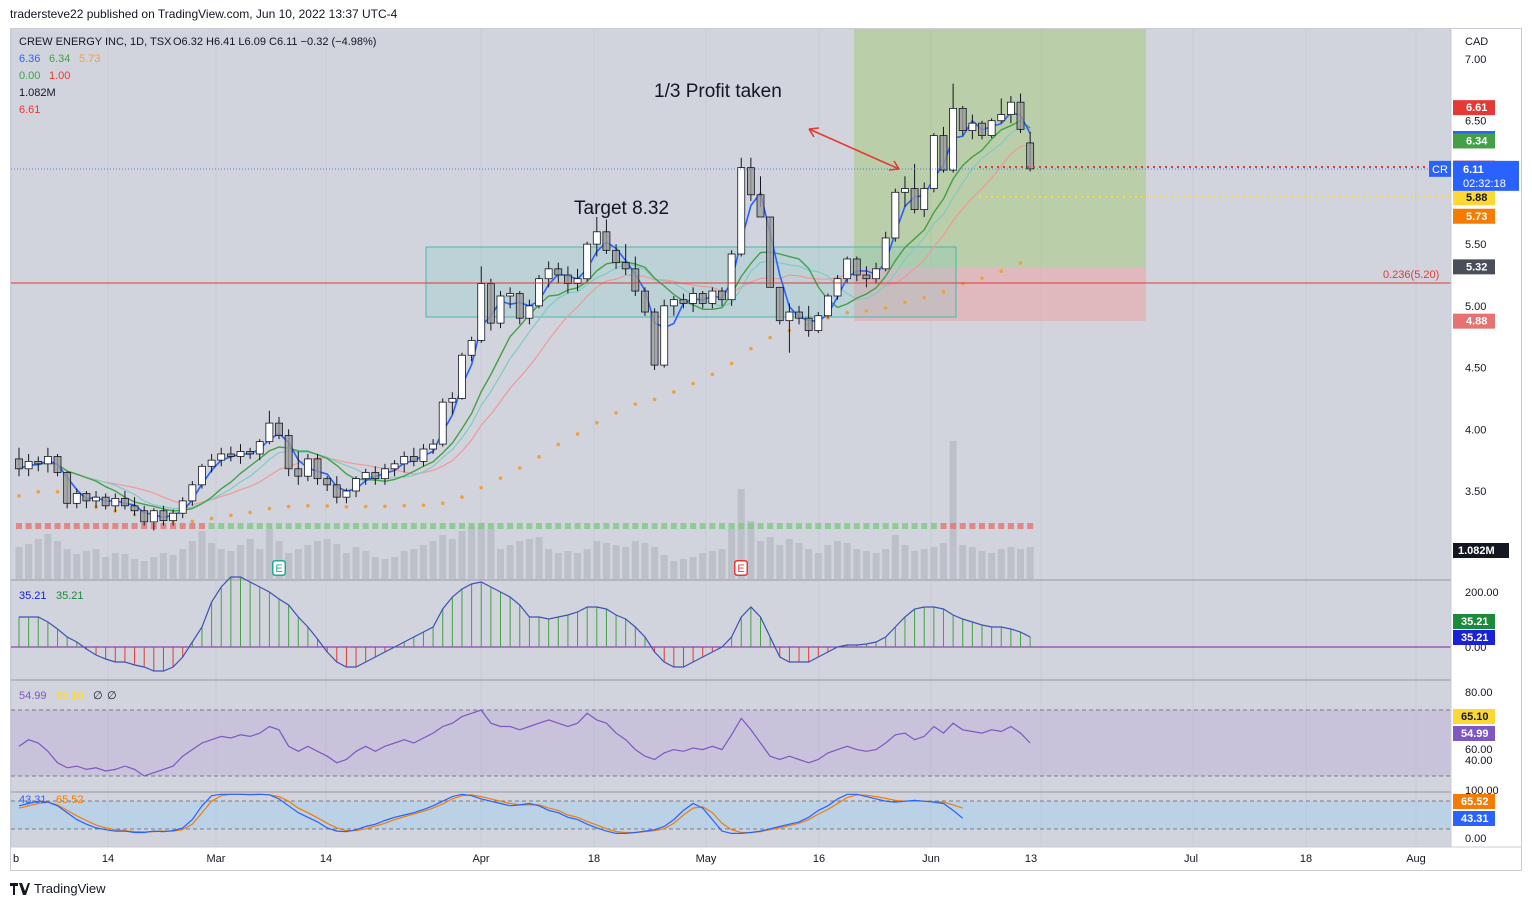 This screenshot has width=1532, height=907. Describe the element at coordinates (706, 859) in the screenshot. I see `date-tick: May` at that location.